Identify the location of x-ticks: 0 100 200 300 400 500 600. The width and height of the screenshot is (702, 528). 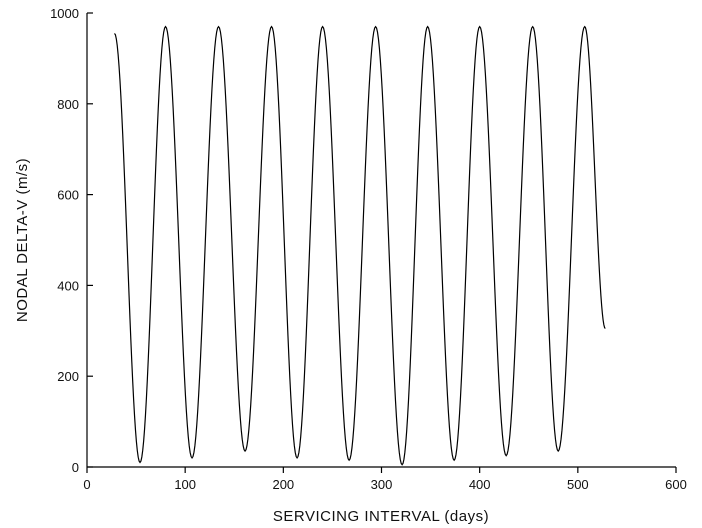
(385, 479).